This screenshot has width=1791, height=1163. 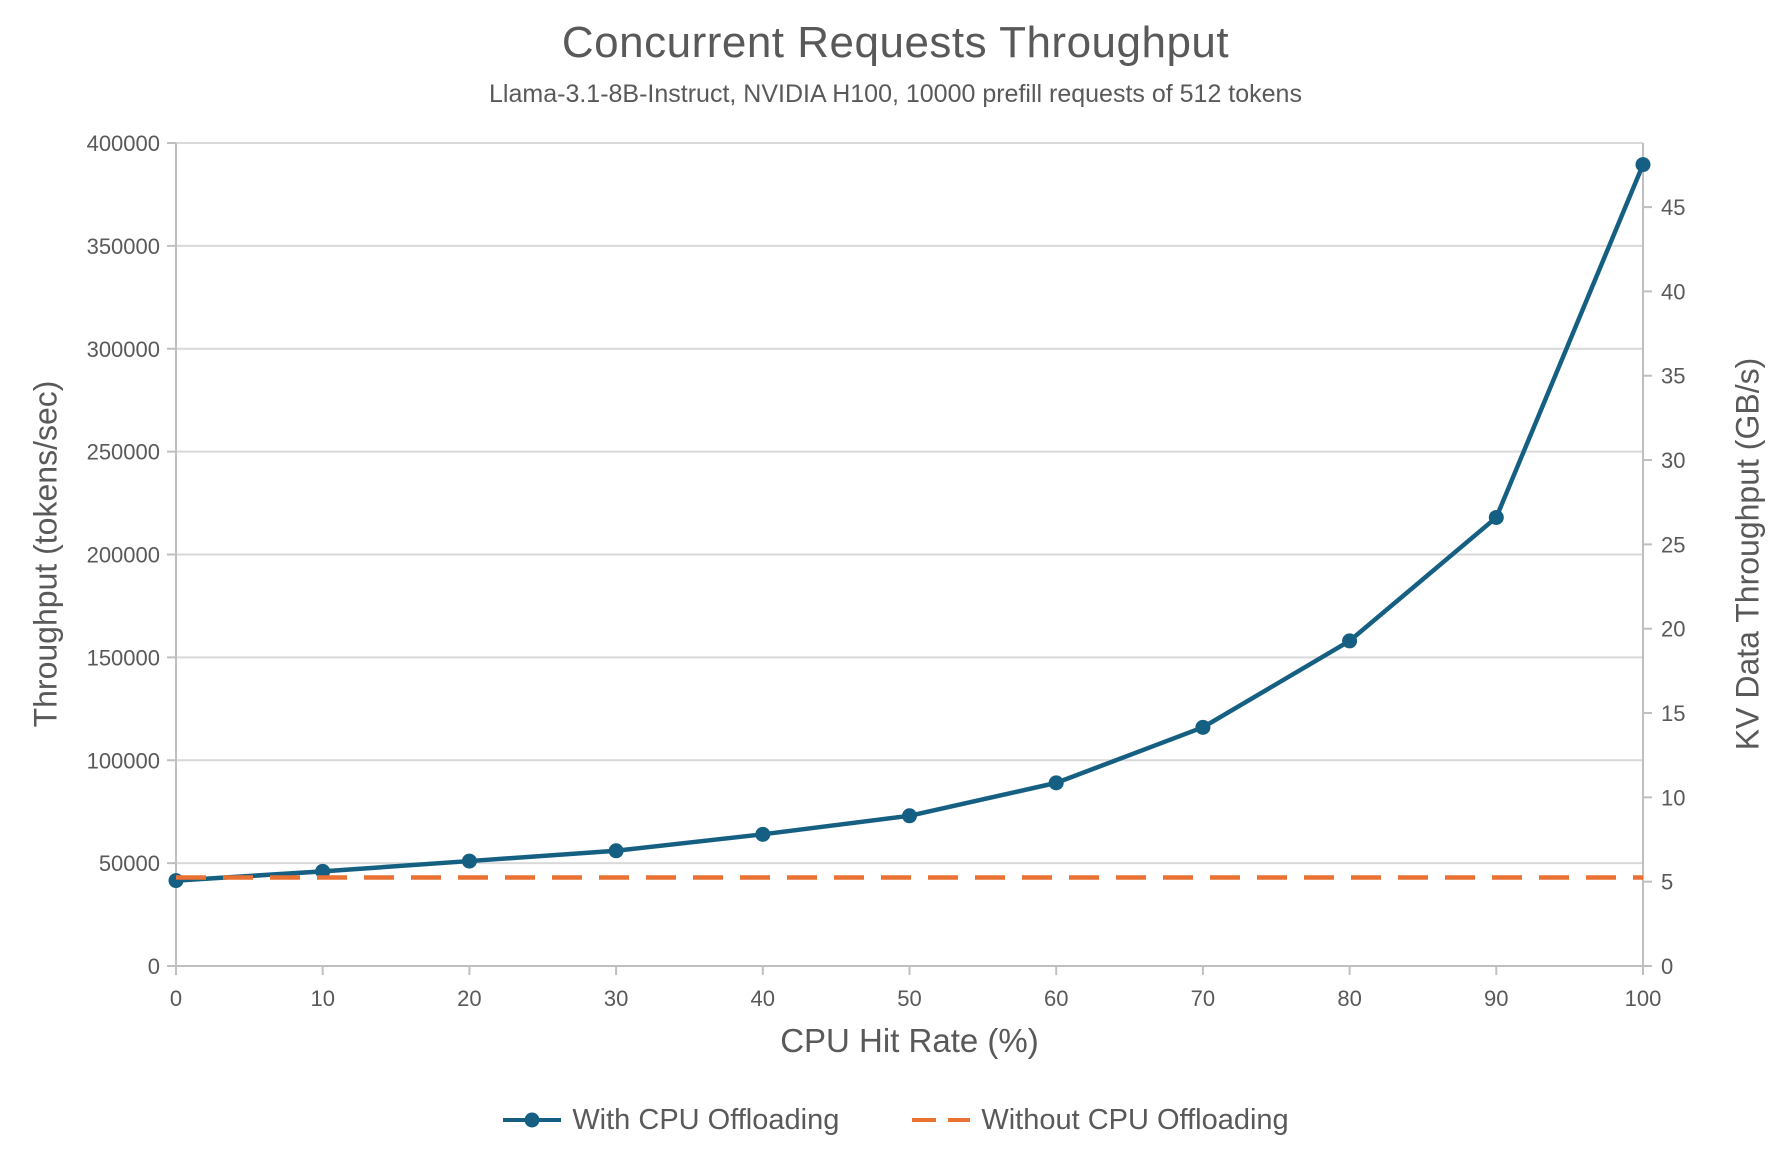 What do you see at coordinates (941, 1120) in the screenshot?
I see `legend-marker-dashed-line-icon` at bounding box center [941, 1120].